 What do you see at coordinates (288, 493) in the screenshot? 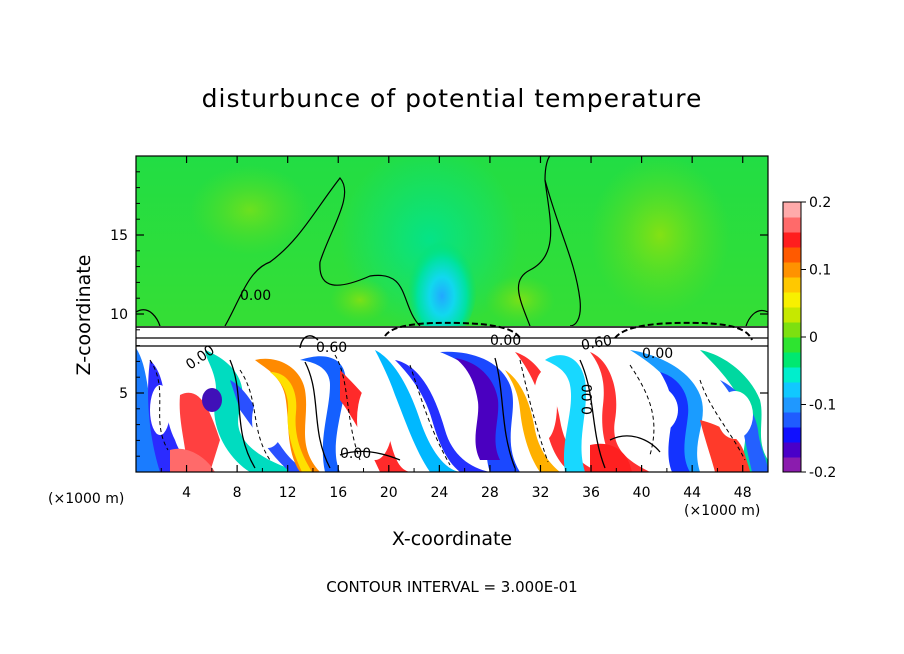
I see `x-tick-label: 12` at bounding box center [288, 493].